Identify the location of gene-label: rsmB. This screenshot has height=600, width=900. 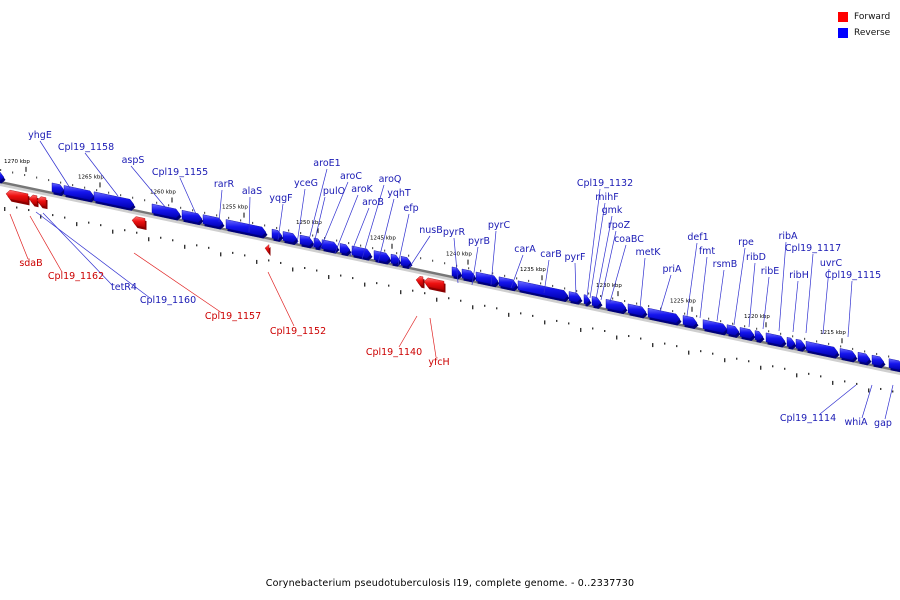
(725, 264).